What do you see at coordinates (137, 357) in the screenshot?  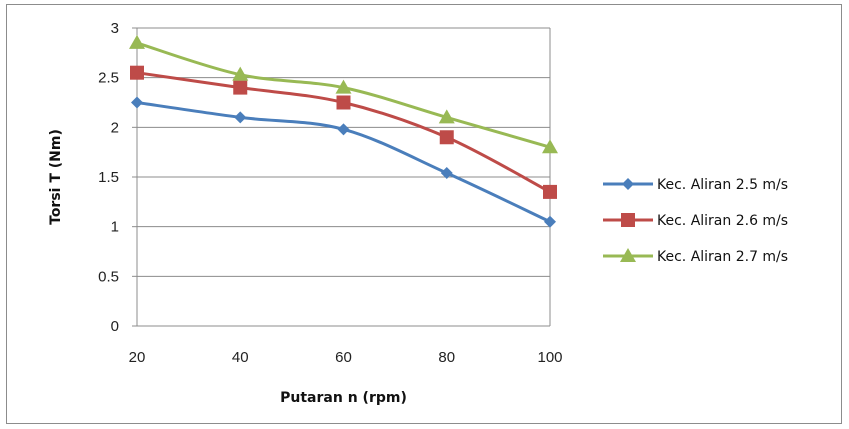 I see `x-tick-label: 20` at bounding box center [137, 357].